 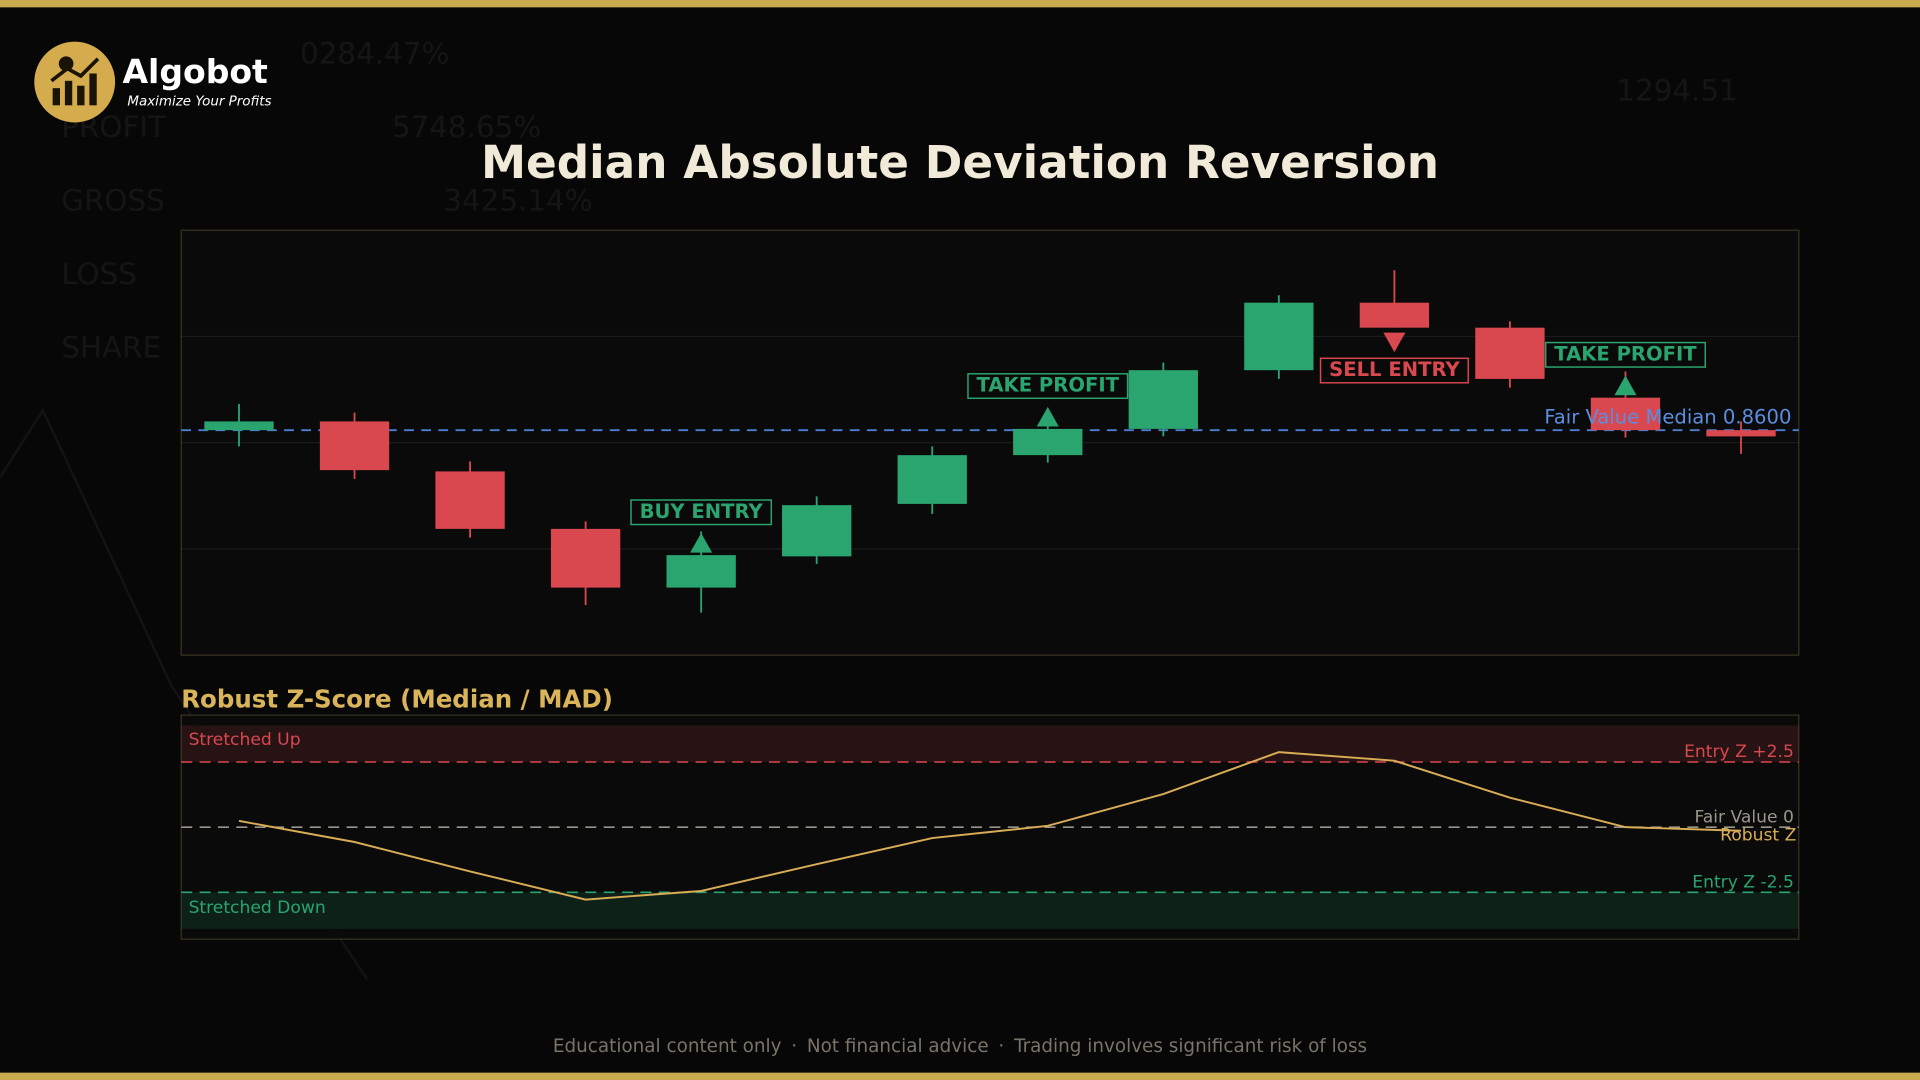 What do you see at coordinates (1758, 836) in the screenshot?
I see `legend-label: Robust Z` at bounding box center [1758, 836].